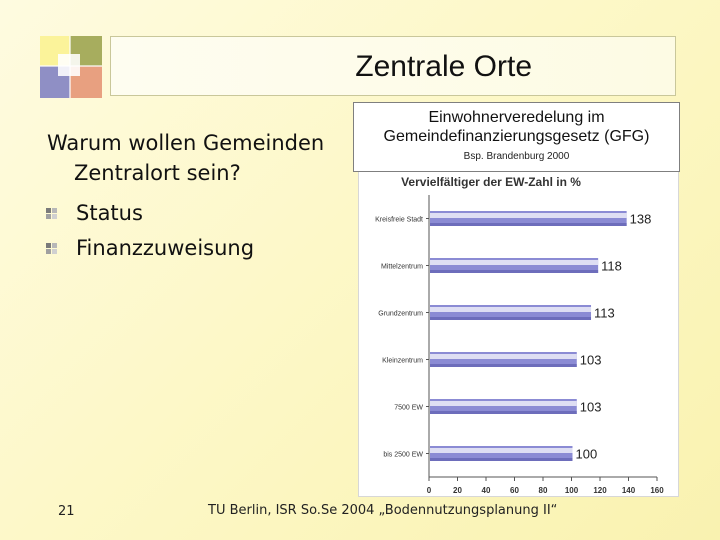 This screenshot has height=540, width=720. Describe the element at coordinates (572, 490) in the screenshot. I see `x-tick-label: 100` at that location.